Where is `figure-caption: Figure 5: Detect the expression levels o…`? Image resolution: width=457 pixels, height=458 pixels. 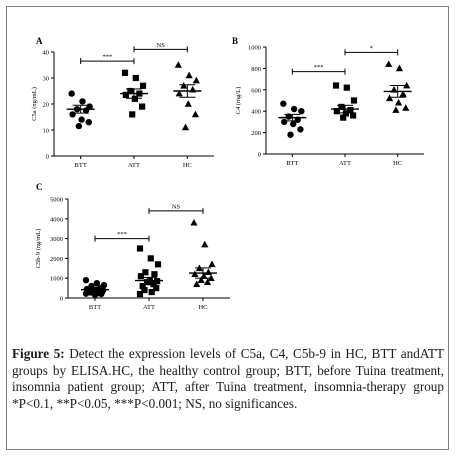 figure-caption: Figure 5: Detect the expression levels o… is located at coordinates (228, 379).